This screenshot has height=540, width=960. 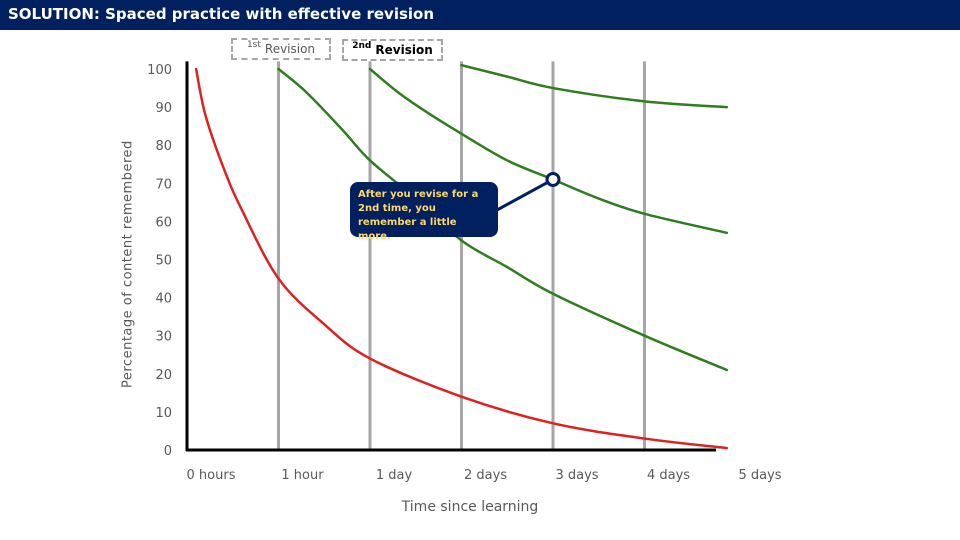 I want to click on x-tick-label: 5 days, so click(x=759, y=475).